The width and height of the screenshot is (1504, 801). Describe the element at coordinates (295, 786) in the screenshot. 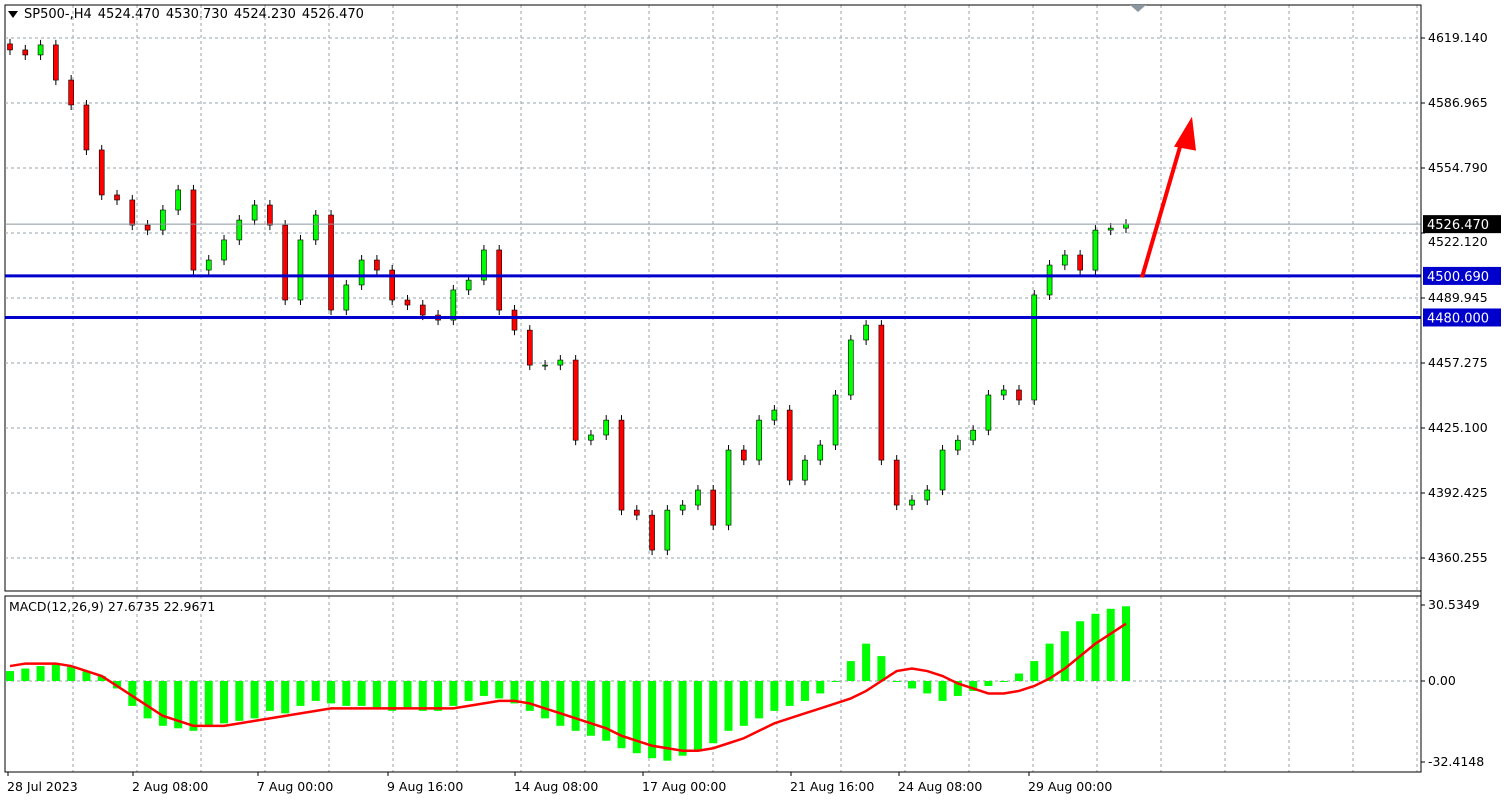

I see `x-tick-label: 7 Aug 00:00` at that location.